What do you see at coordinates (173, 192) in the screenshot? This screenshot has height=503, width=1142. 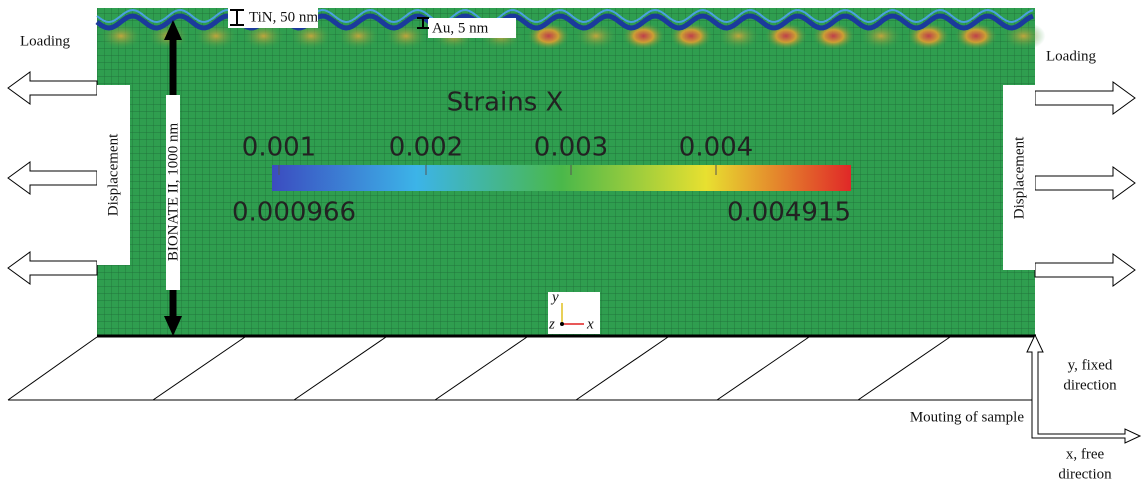 I see `thickness-label: BIONATE II, 1000 nm` at bounding box center [173, 192].